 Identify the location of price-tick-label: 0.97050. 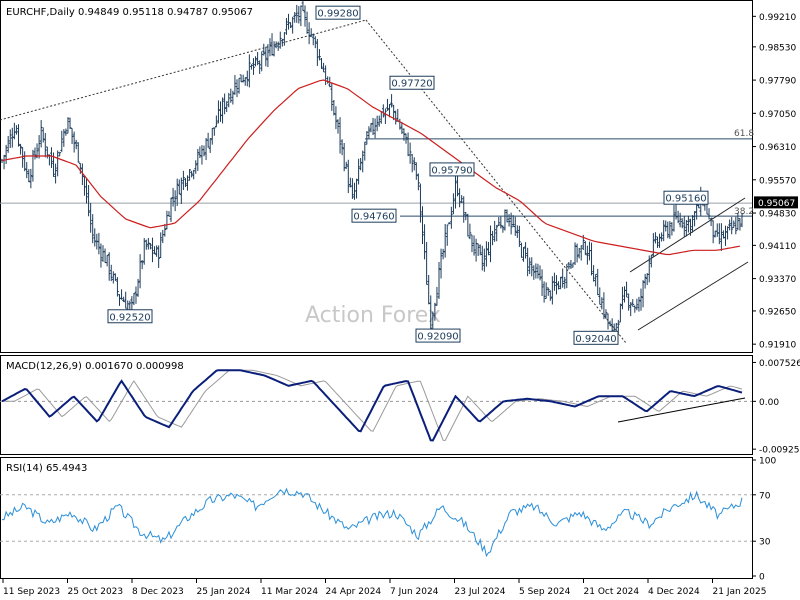
(777, 115).